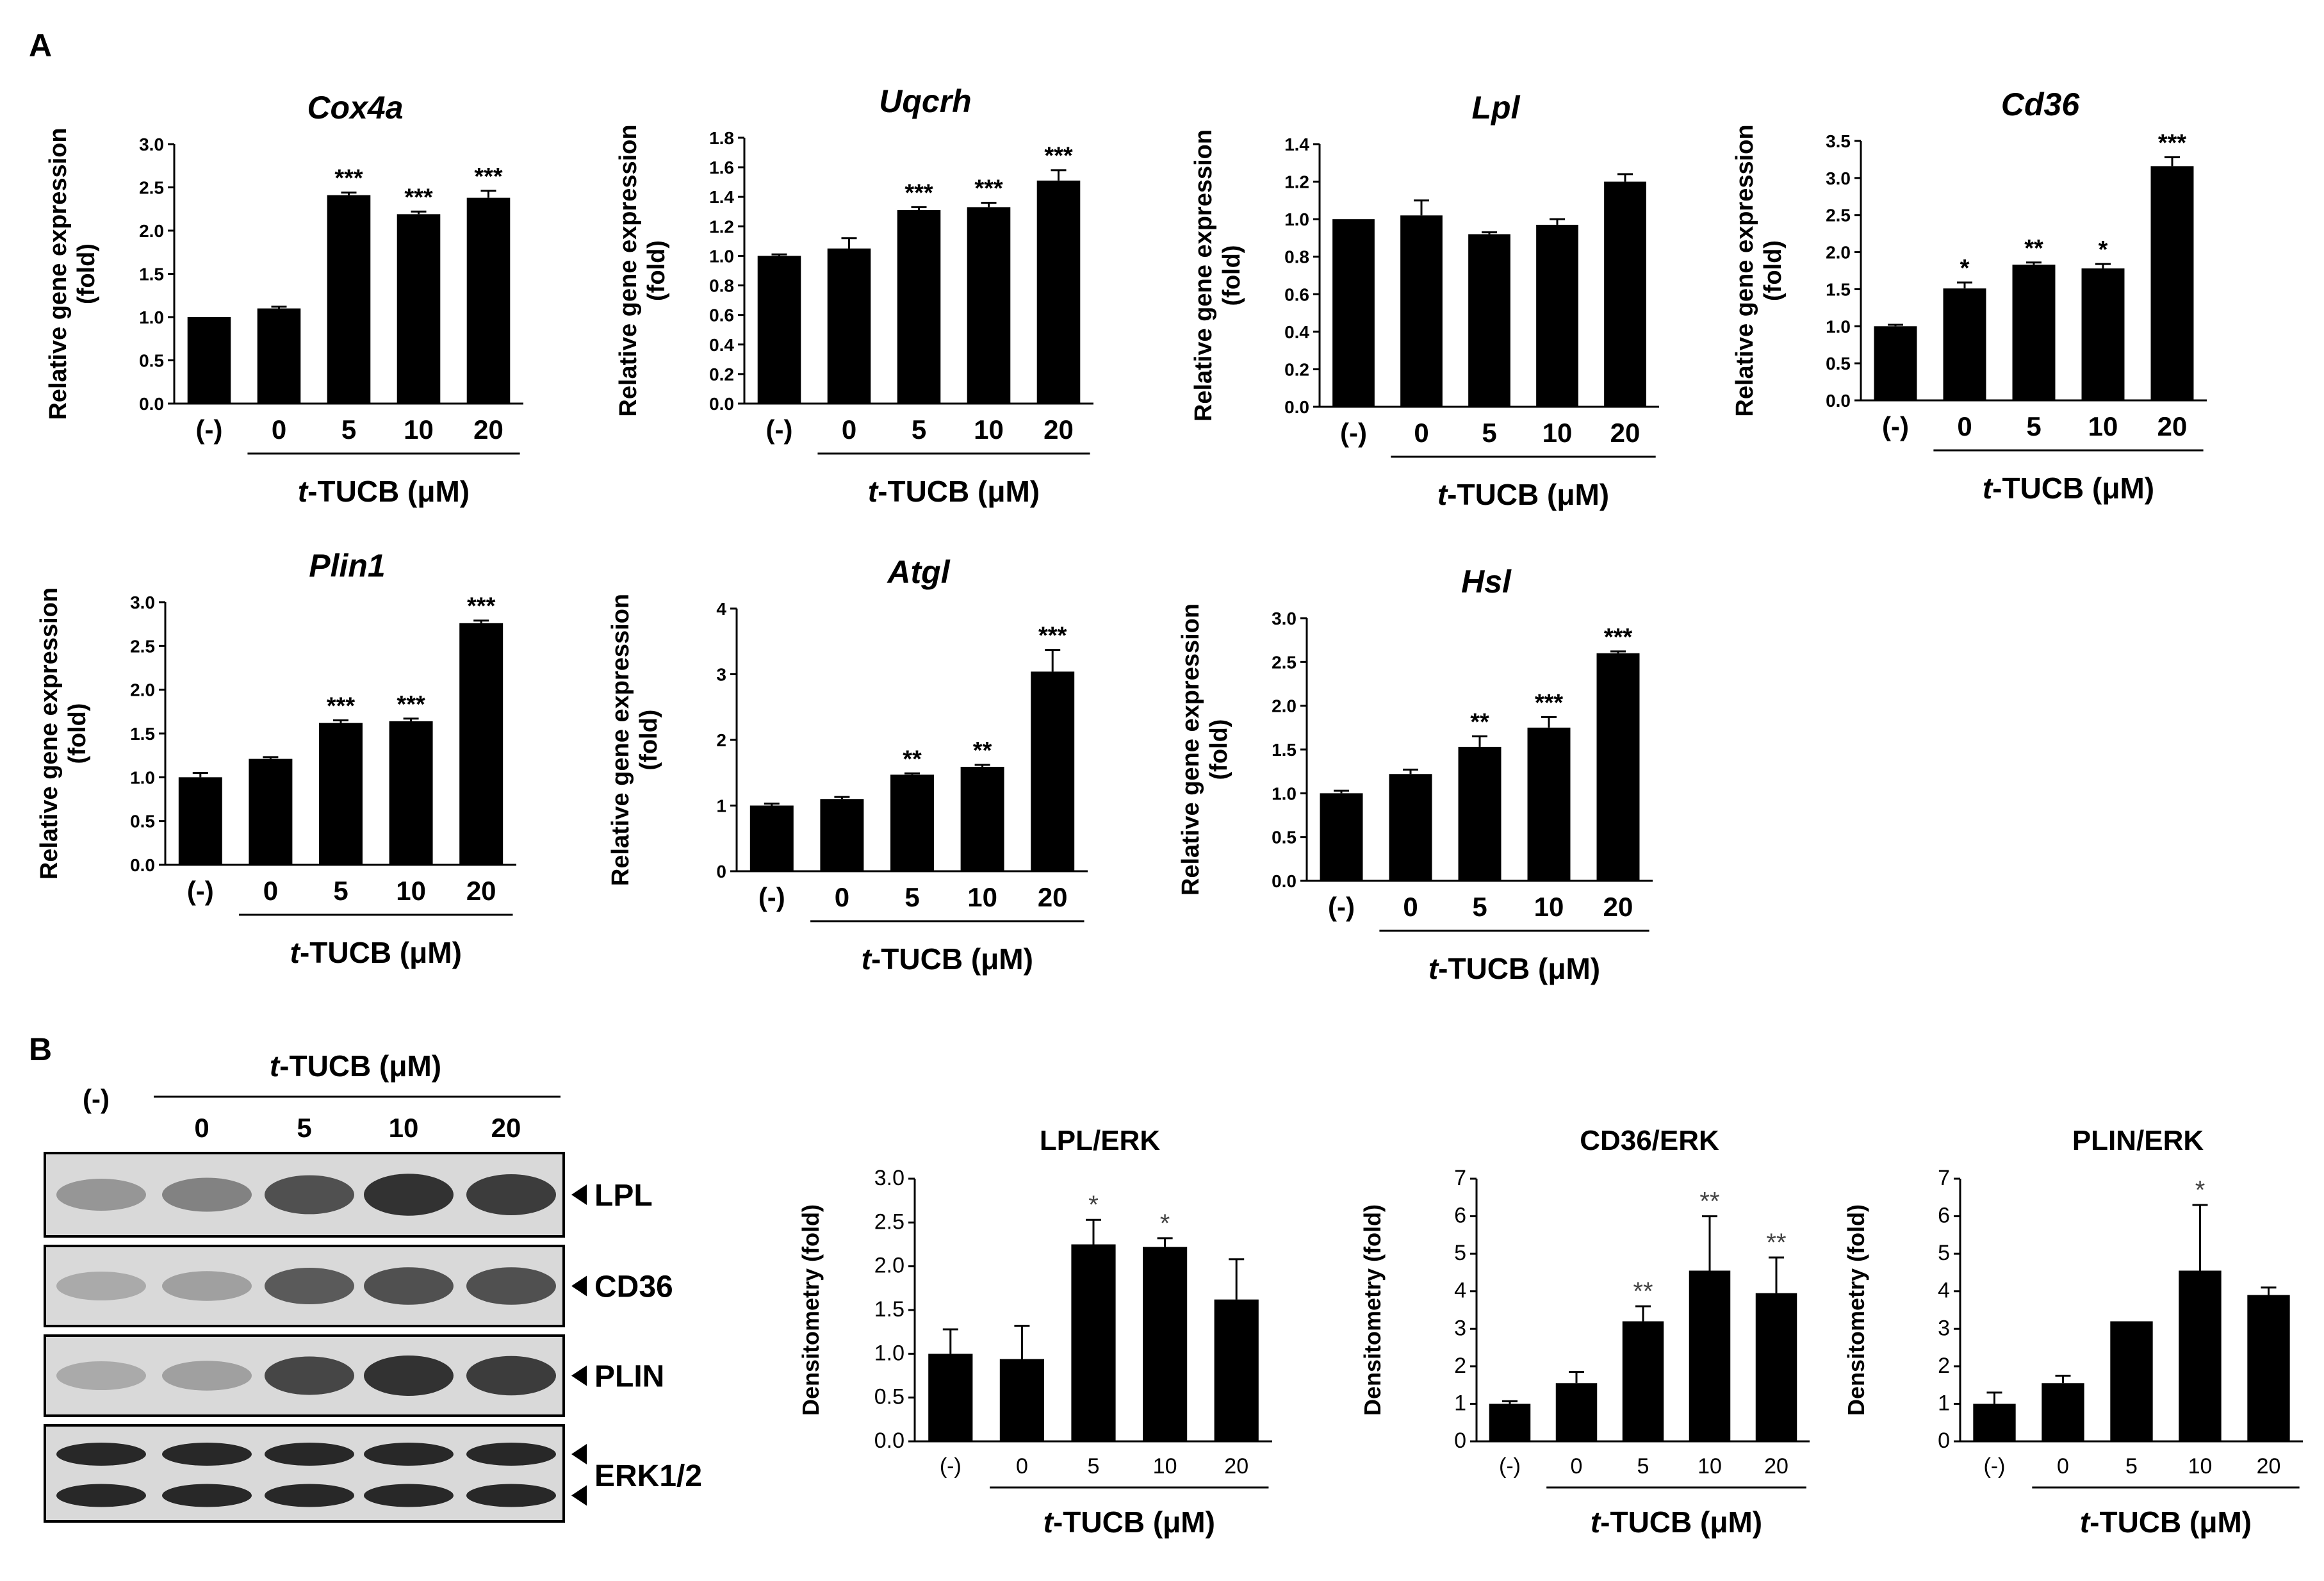  What do you see at coordinates (1944, 1253) in the screenshot?
I see `y-tick-label: 5` at bounding box center [1944, 1253].